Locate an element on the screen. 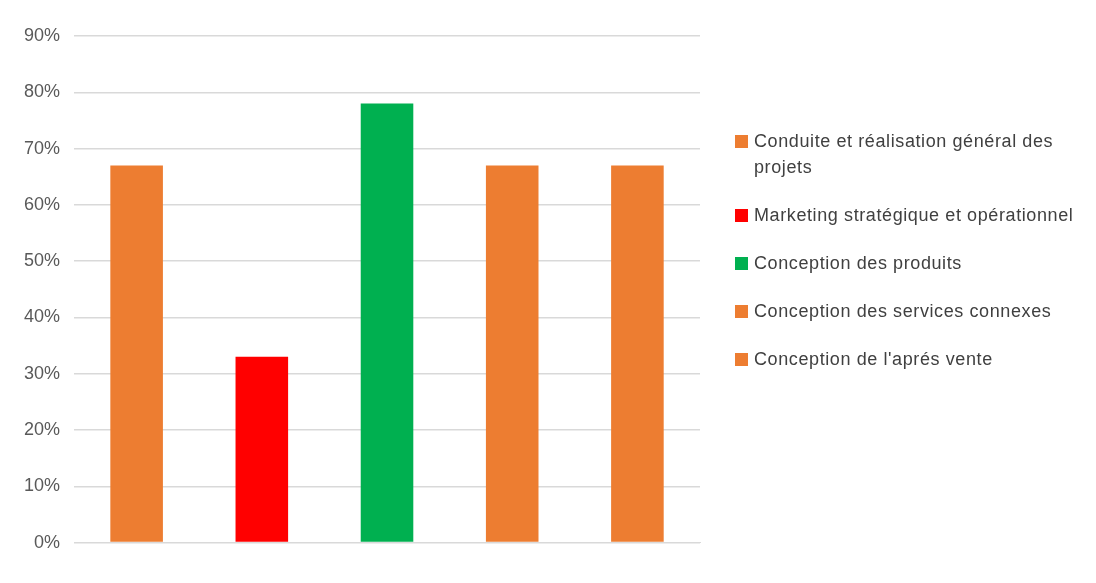 The height and width of the screenshot is (583, 1096). y-tick-label: 20% is located at coordinates (42, 428).